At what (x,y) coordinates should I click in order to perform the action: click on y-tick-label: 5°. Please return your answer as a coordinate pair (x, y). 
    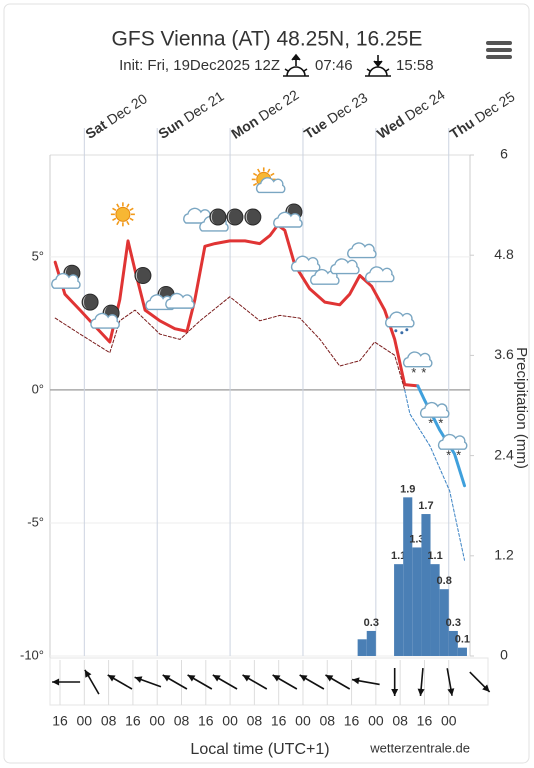
    Looking at the image, I should click on (38, 255).